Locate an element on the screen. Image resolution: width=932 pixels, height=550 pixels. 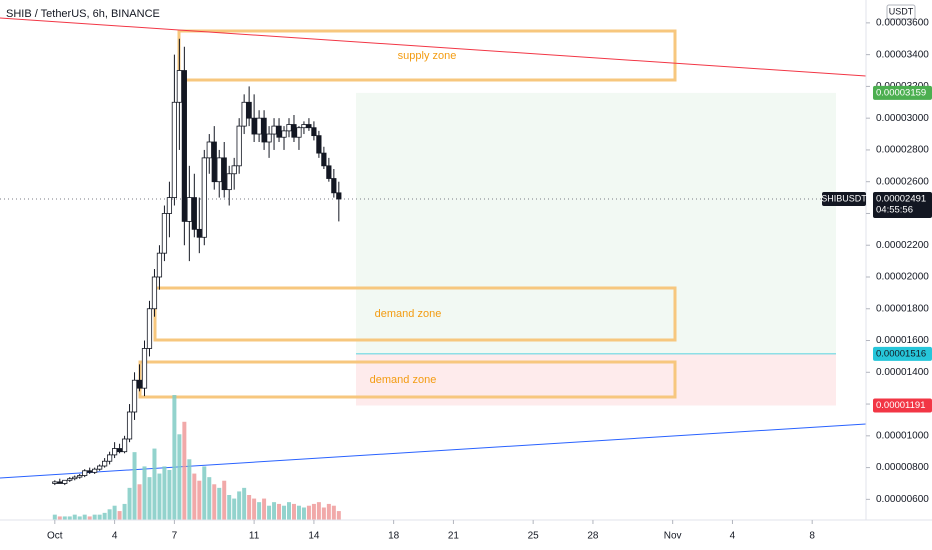
price-tag-label: 0.00002491 is located at coordinates (901, 199).